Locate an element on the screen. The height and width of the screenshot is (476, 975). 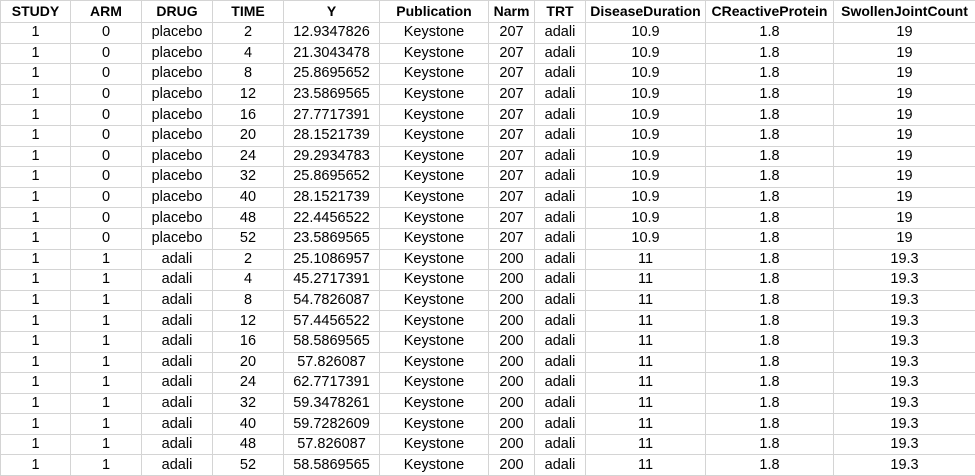
cell-time: 24 is located at coordinates (248, 383).